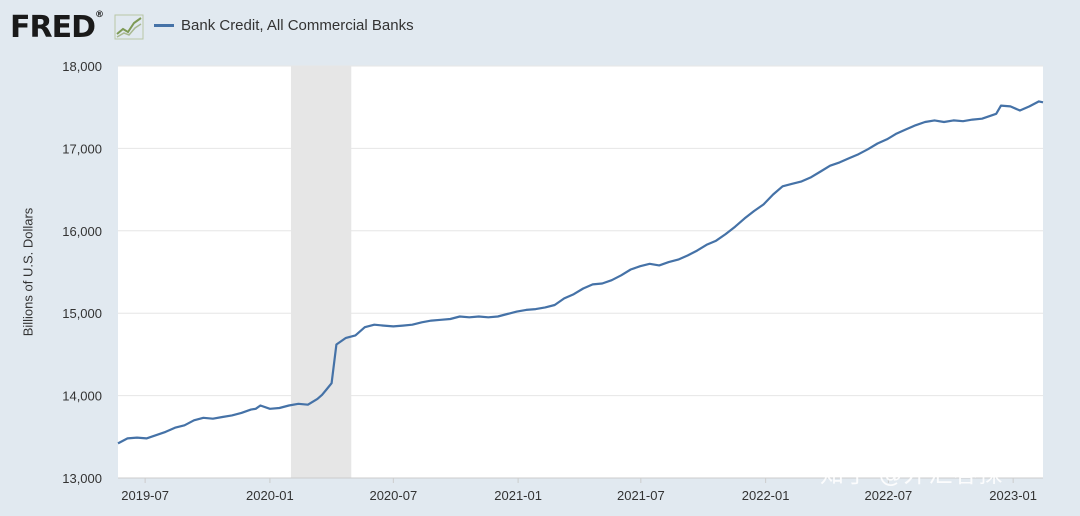 The height and width of the screenshot is (516, 1080). What do you see at coordinates (82, 148) in the screenshot?
I see `y-tick-label: 17,000` at bounding box center [82, 148].